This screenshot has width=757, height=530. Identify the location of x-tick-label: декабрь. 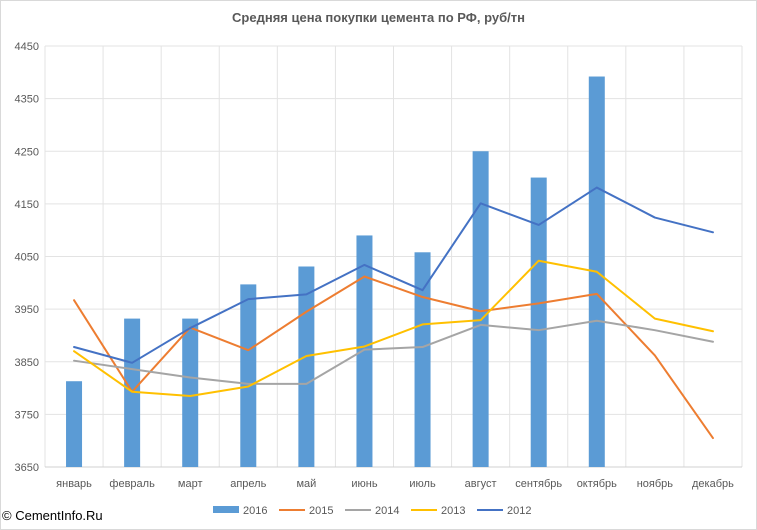
(713, 484).